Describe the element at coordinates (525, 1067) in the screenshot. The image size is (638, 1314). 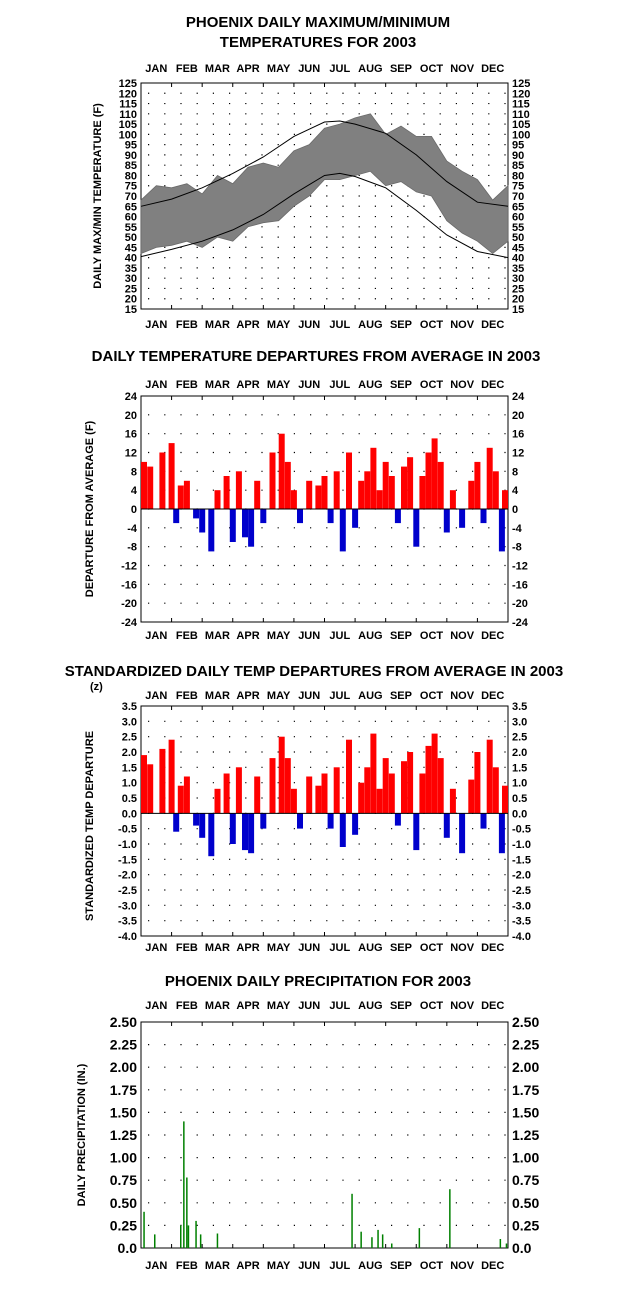
I see `y-tick-label-right: 2.00` at that location.